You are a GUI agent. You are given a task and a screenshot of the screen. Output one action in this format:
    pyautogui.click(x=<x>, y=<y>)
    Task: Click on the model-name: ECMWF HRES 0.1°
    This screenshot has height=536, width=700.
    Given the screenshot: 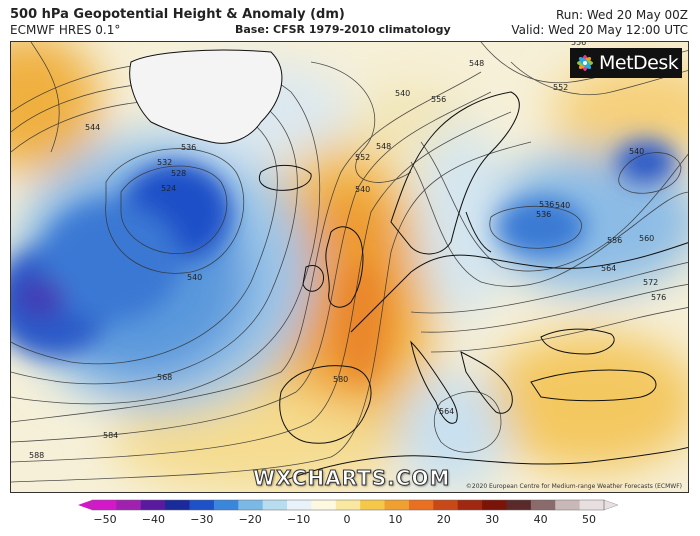 What is the action you would take?
    pyautogui.click(x=65, y=30)
    